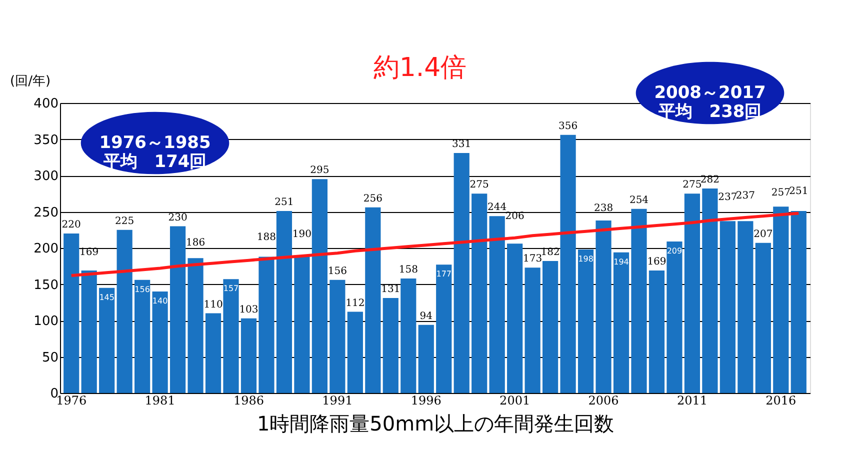 Image resolution: width=864 pixels, height=459 pixels. What do you see at coordinates (763, 234) in the screenshot?
I see `data-label: 207` at bounding box center [763, 234].